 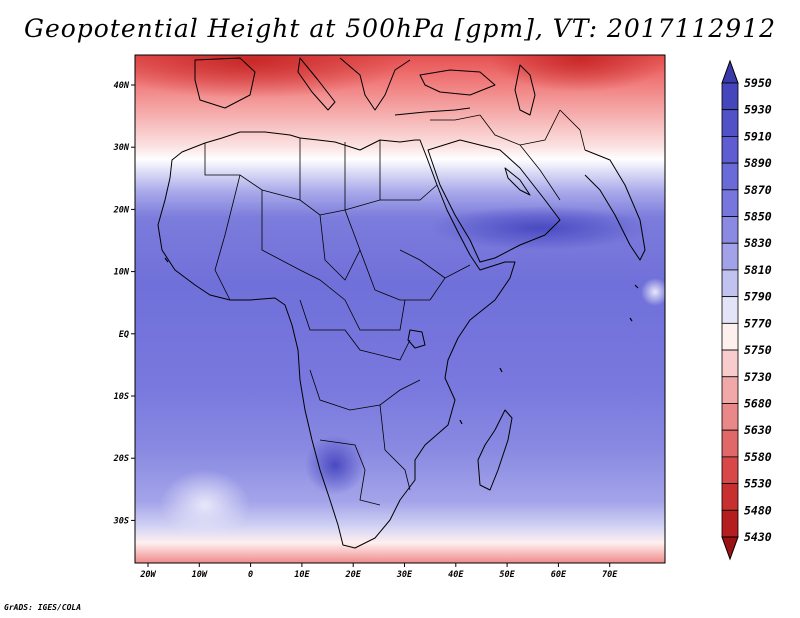 I want to click on grads-credit: GrADS: IGES/COLA, so click(x=43, y=607).